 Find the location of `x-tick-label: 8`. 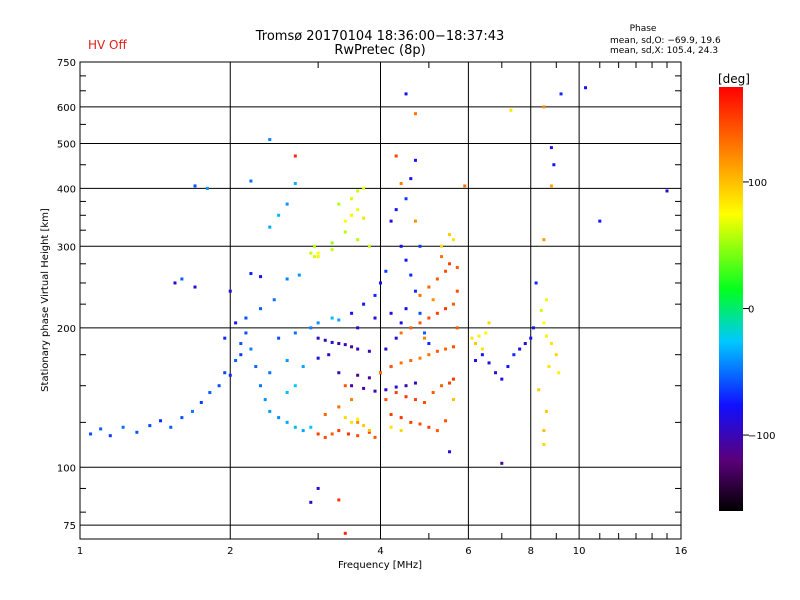

x-tick-label: 8 is located at coordinates (531, 551).